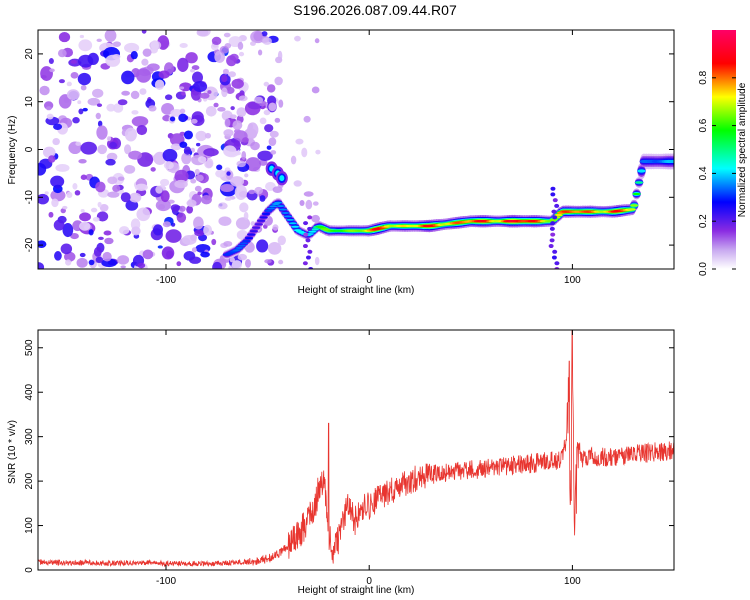 This screenshot has height=600, width=750. What do you see at coordinates (29, 102) in the screenshot?
I see `y-tick-label: 10` at bounding box center [29, 102].